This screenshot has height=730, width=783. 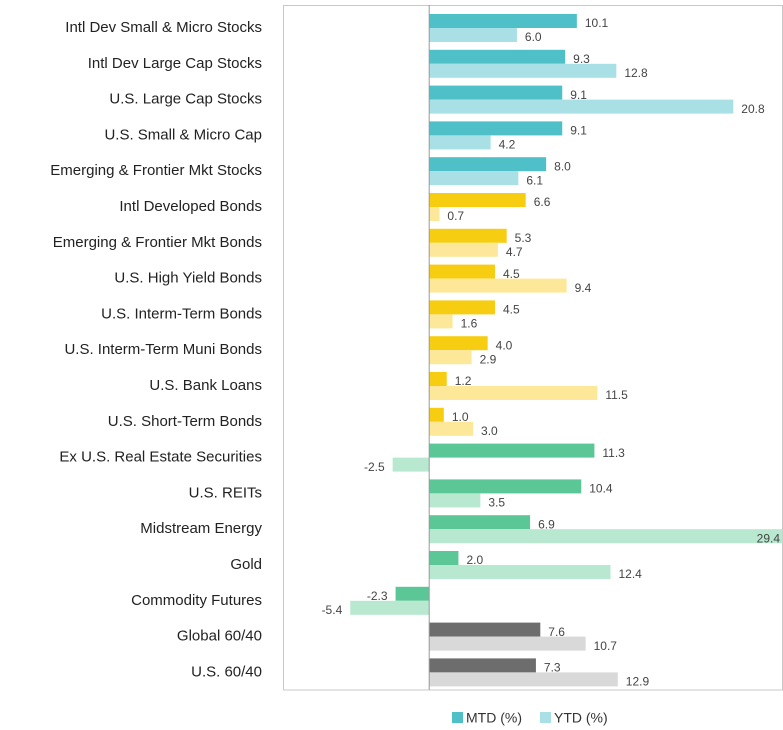 What do you see at coordinates (460, 417) in the screenshot?
I see `value-label: 1.0` at bounding box center [460, 417].